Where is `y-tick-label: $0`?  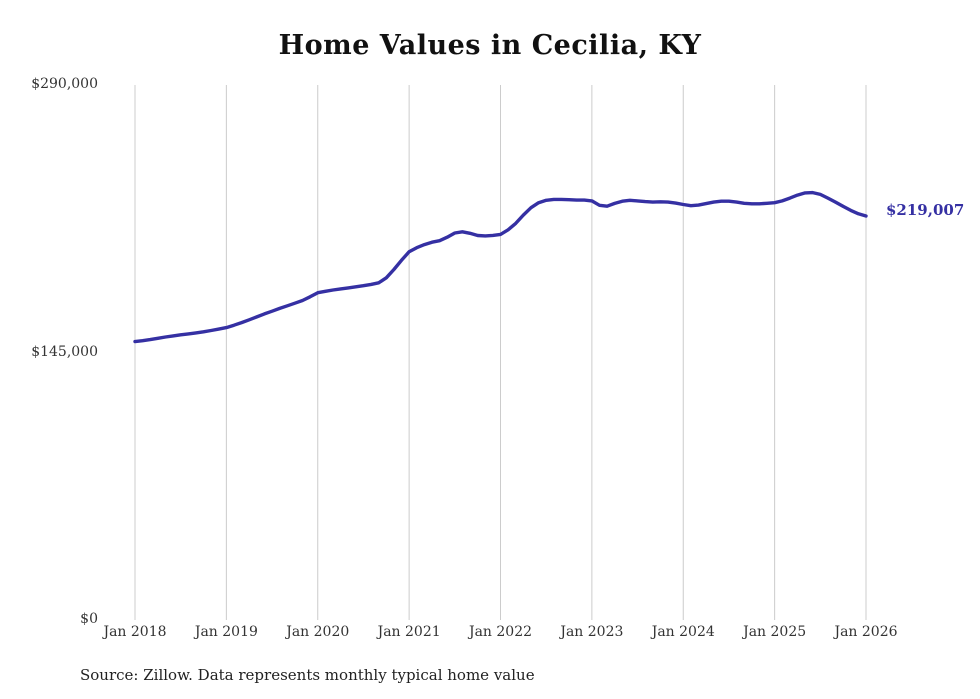 y-tick-label: $0 is located at coordinates (89, 619).